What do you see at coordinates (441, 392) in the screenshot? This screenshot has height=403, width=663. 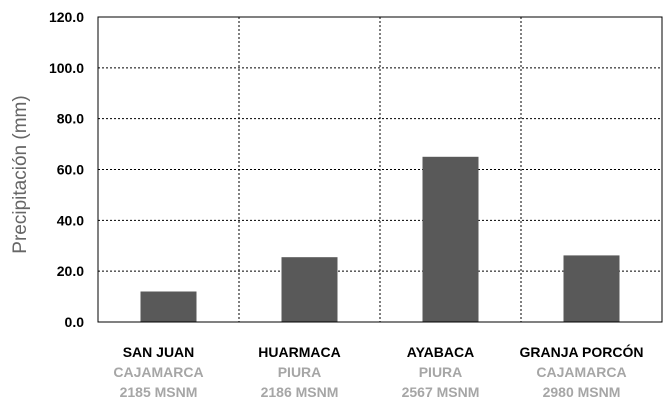 I see `category-altitude: 2567 MSNM` at bounding box center [441, 392].